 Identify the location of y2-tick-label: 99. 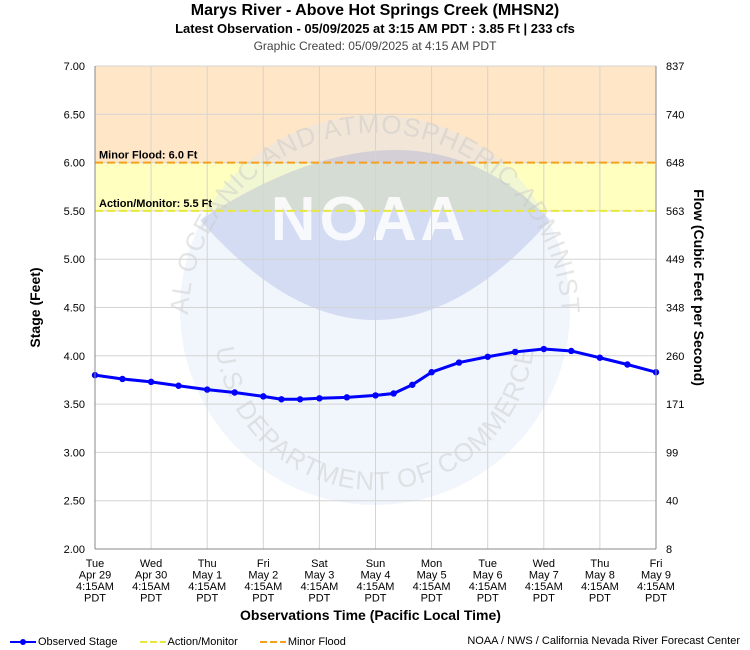
(672, 453).